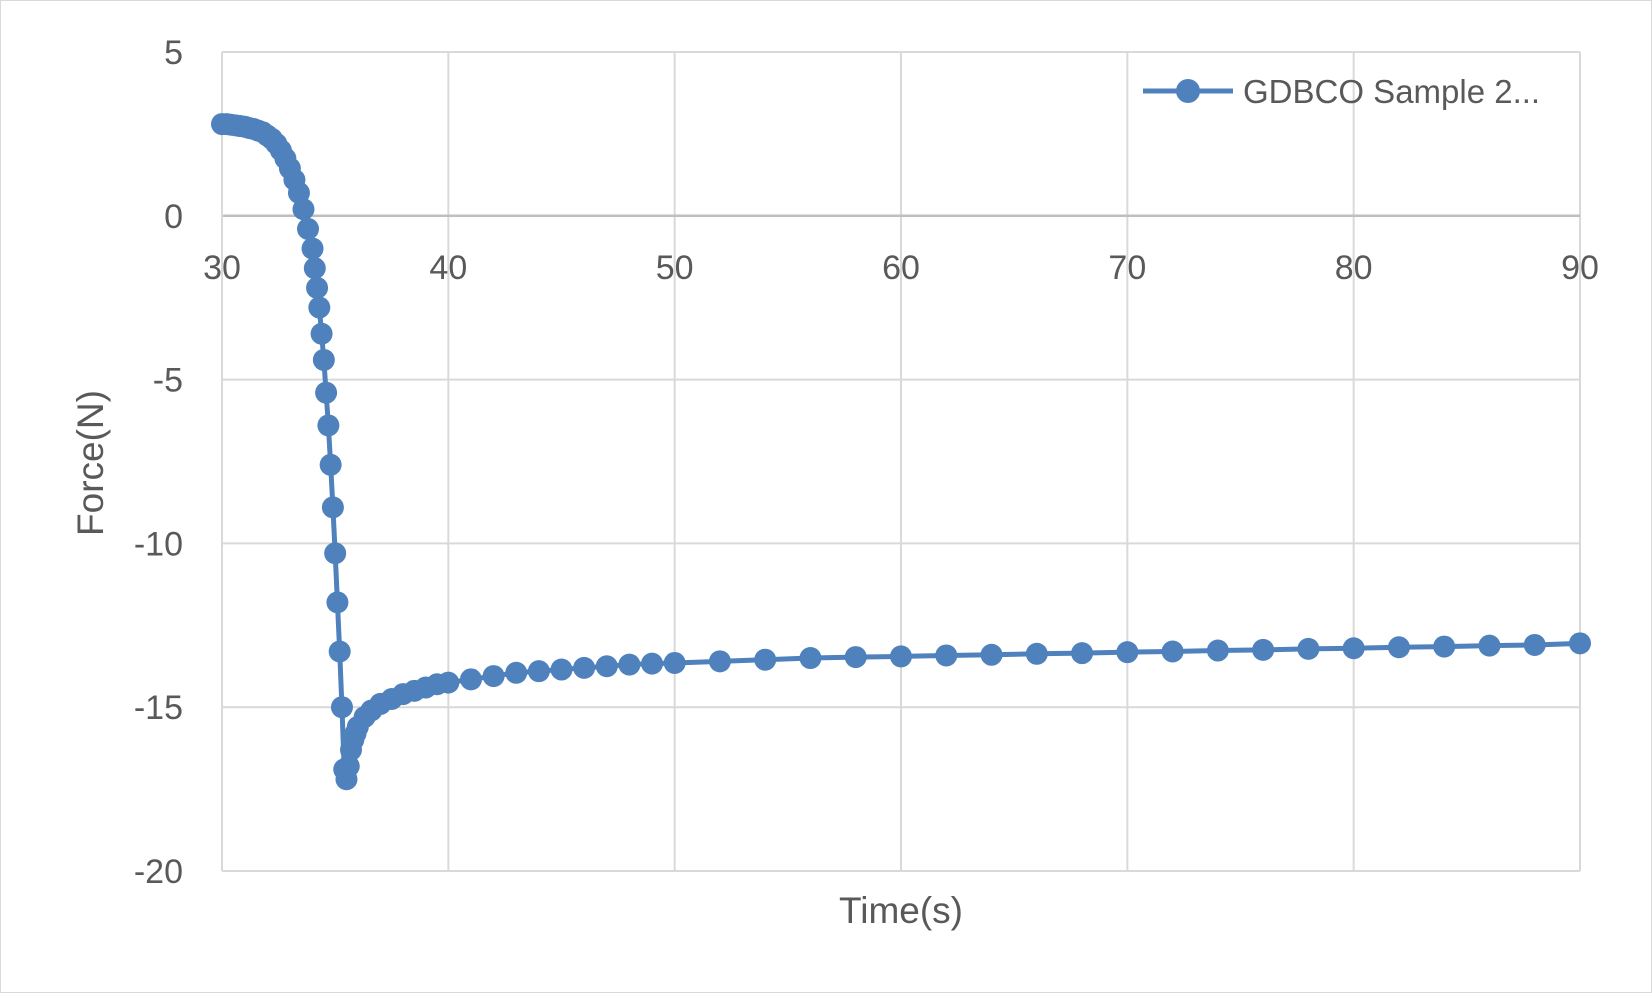 Image resolution: width=1652 pixels, height=994 pixels. Describe the element at coordinates (1580, 268) in the screenshot. I see `x-tick-label: 90` at that location.